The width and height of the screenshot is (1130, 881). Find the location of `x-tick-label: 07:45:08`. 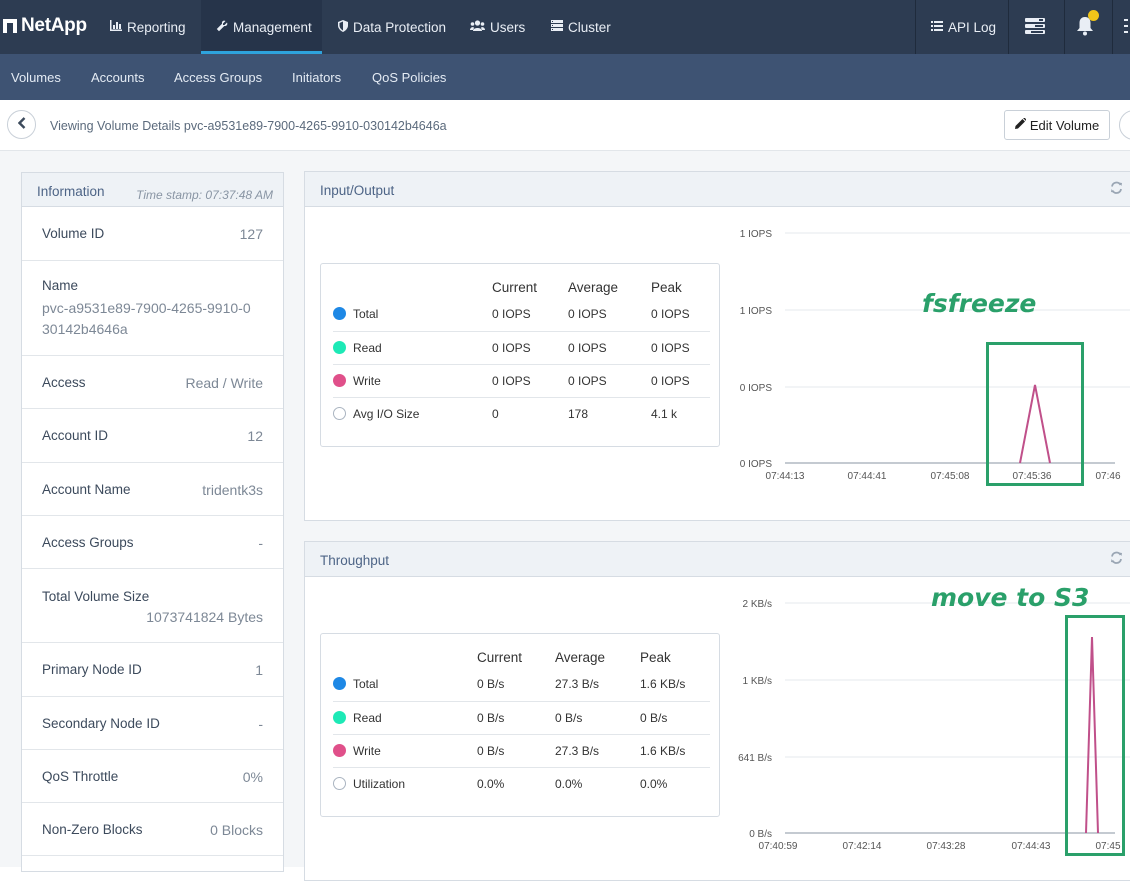

x-tick-label: 07:45:08 is located at coordinates (950, 476).